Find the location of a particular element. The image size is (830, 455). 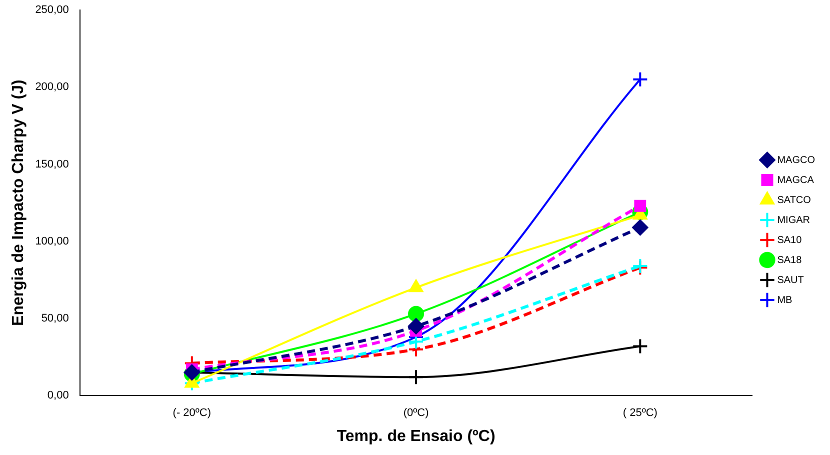

legend-label: SATCO is located at coordinates (794, 200).